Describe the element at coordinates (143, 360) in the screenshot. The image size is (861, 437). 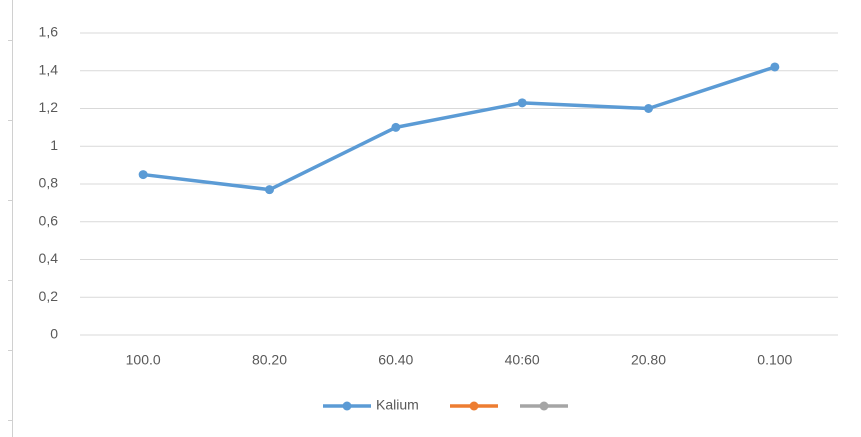
I see `x-tick-label: 100.0` at that location.